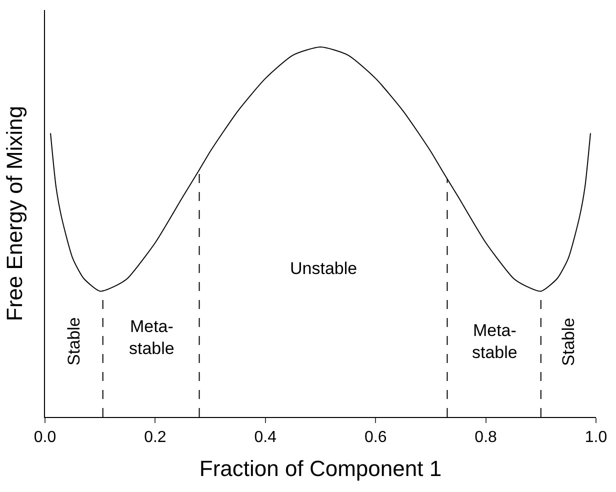 The width and height of the screenshot is (616, 492). What do you see at coordinates (265, 437) in the screenshot?
I see `x-tick-label: 0.4` at bounding box center [265, 437].